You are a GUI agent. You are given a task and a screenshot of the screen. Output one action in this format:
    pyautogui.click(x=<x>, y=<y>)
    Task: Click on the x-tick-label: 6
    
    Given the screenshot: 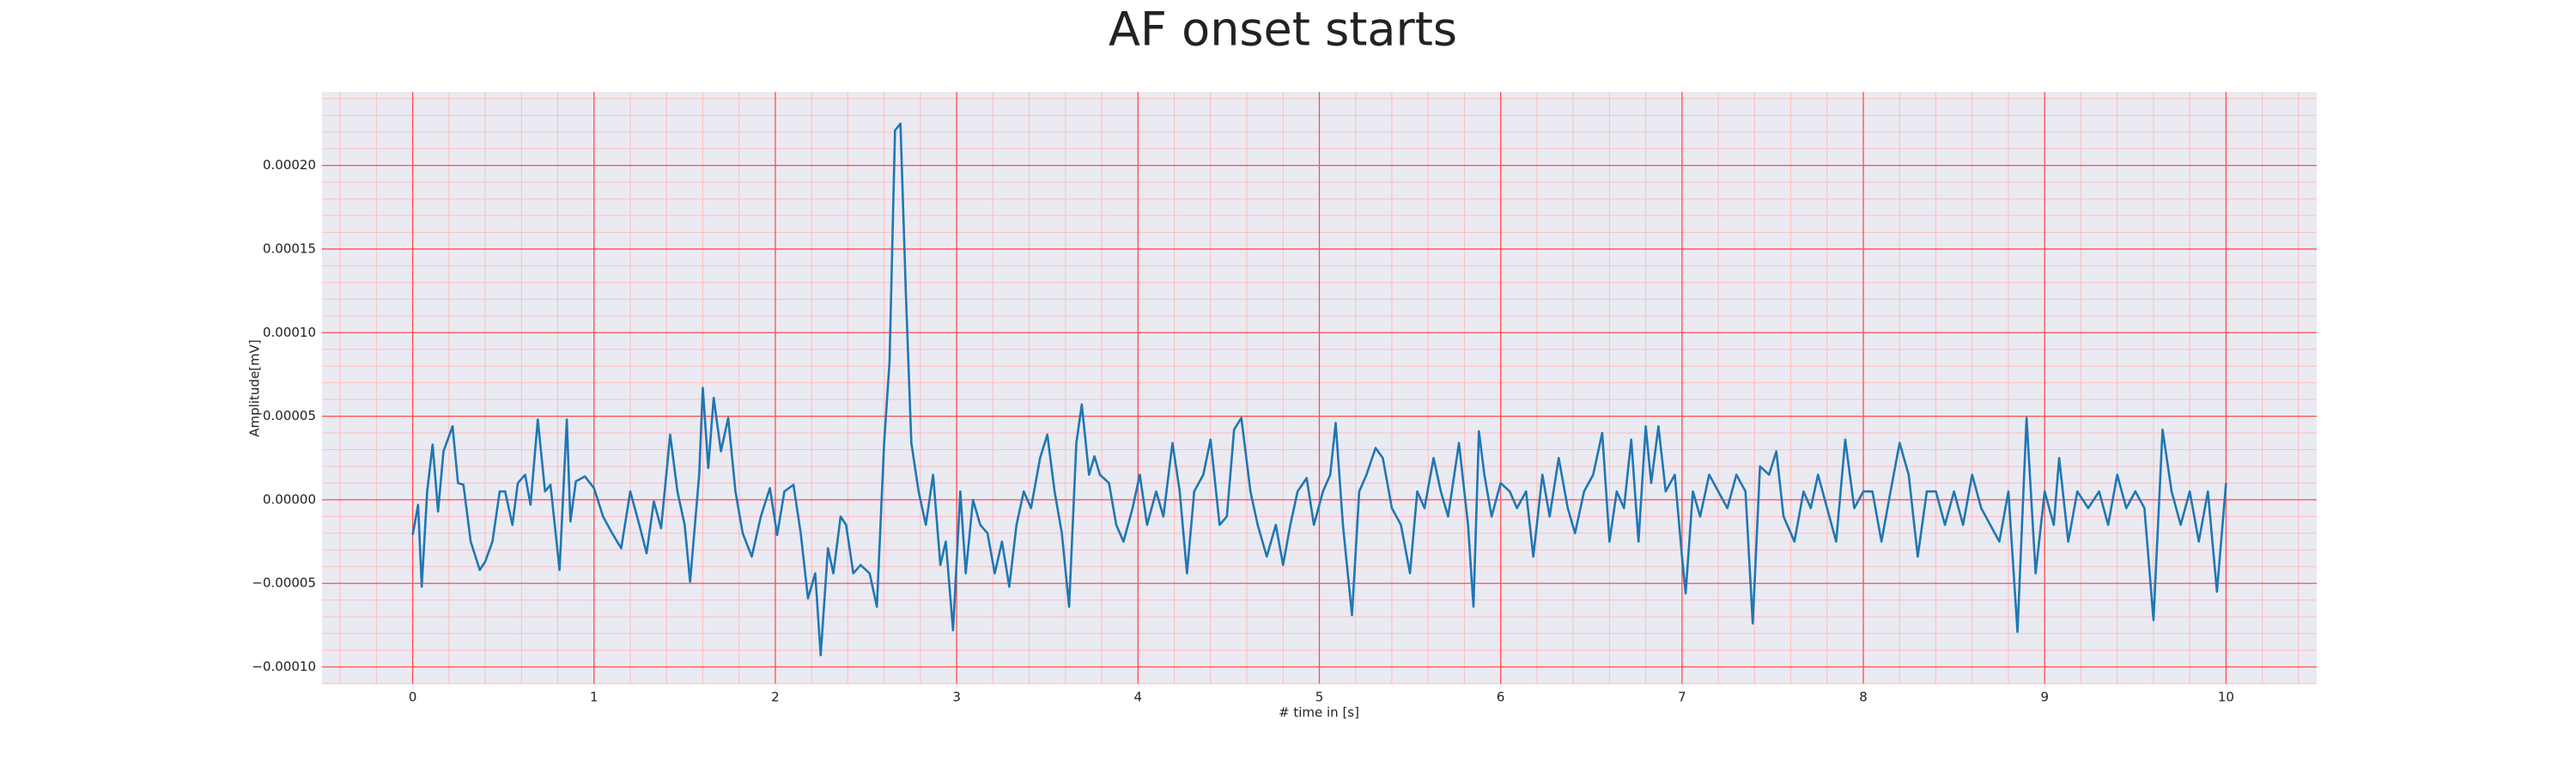 What is the action you would take?
    pyautogui.click(x=1501, y=697)
    